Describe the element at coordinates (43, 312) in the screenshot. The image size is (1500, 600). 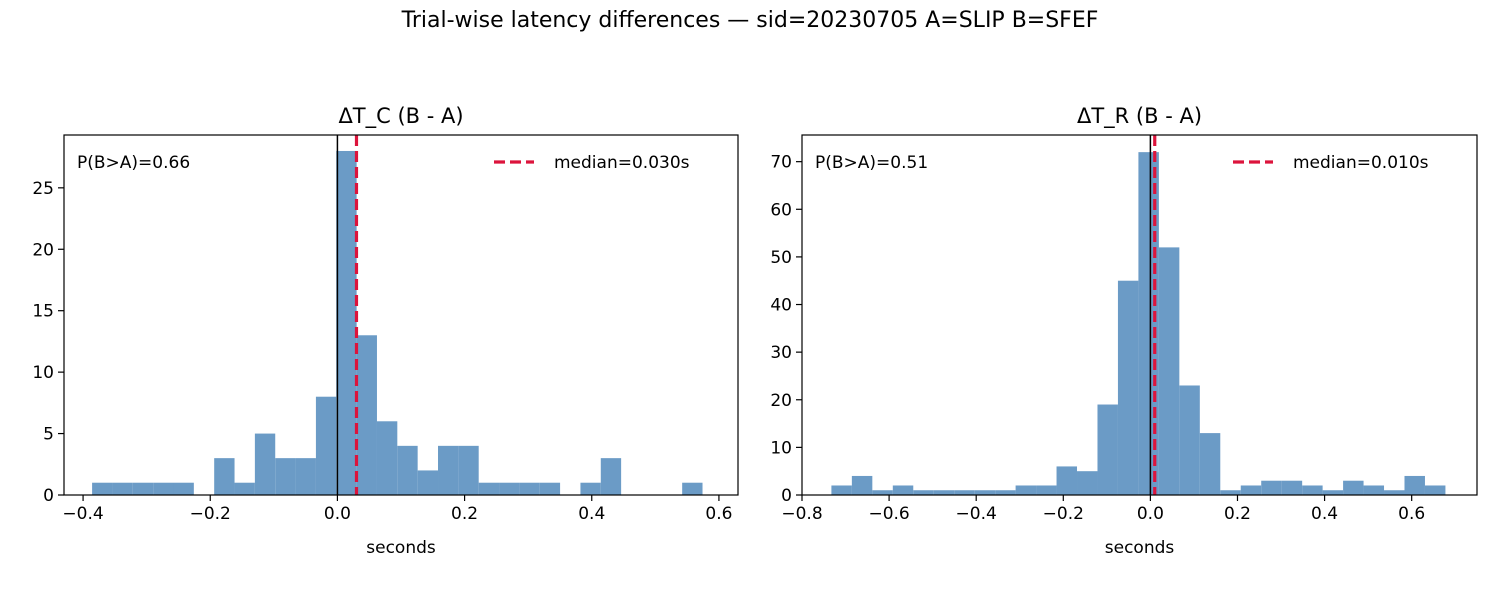
I see `y-tick-label: 15` at that location.